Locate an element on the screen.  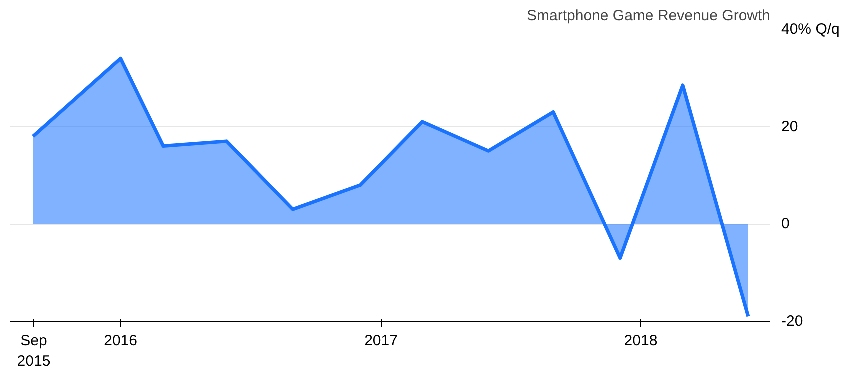
x-tick-label: 2018 is located at coordinates (641, 341).